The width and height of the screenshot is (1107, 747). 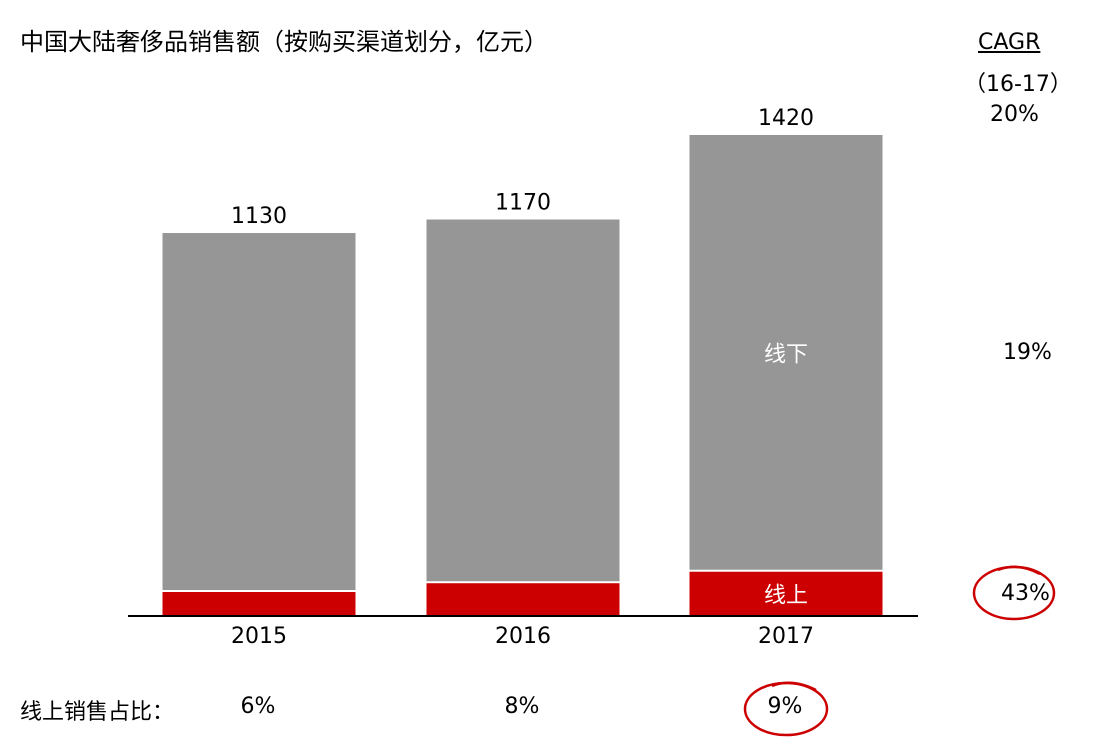 I want to click on online-share-2015: 6%, so click(x=258, y=706).